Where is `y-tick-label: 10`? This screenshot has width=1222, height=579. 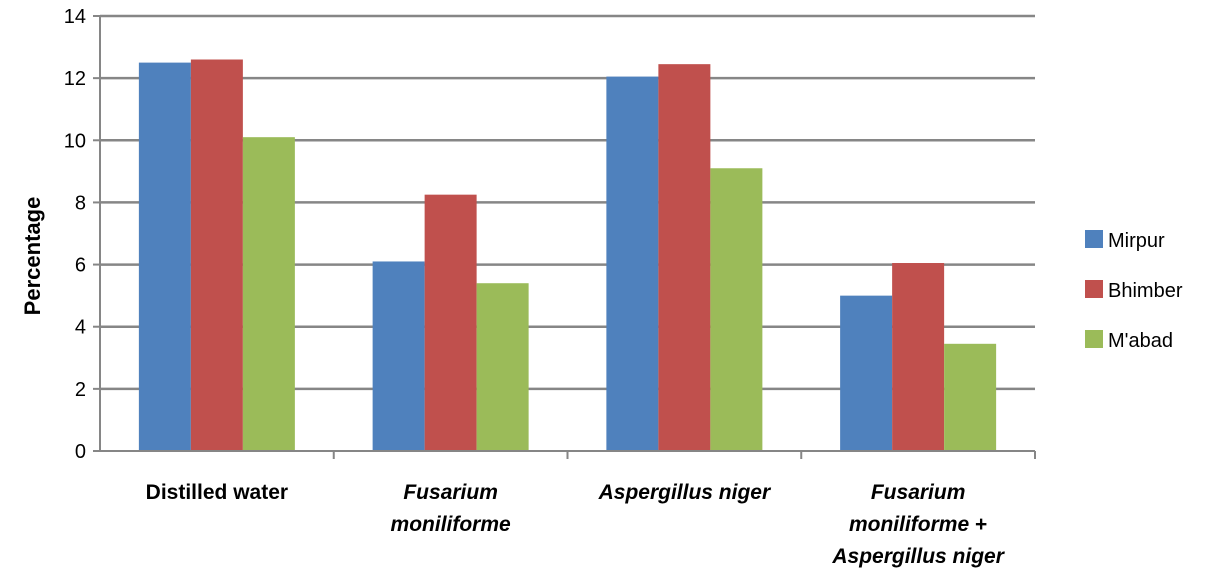
y-tick-label: 10 is located at coordinates (75, 141).